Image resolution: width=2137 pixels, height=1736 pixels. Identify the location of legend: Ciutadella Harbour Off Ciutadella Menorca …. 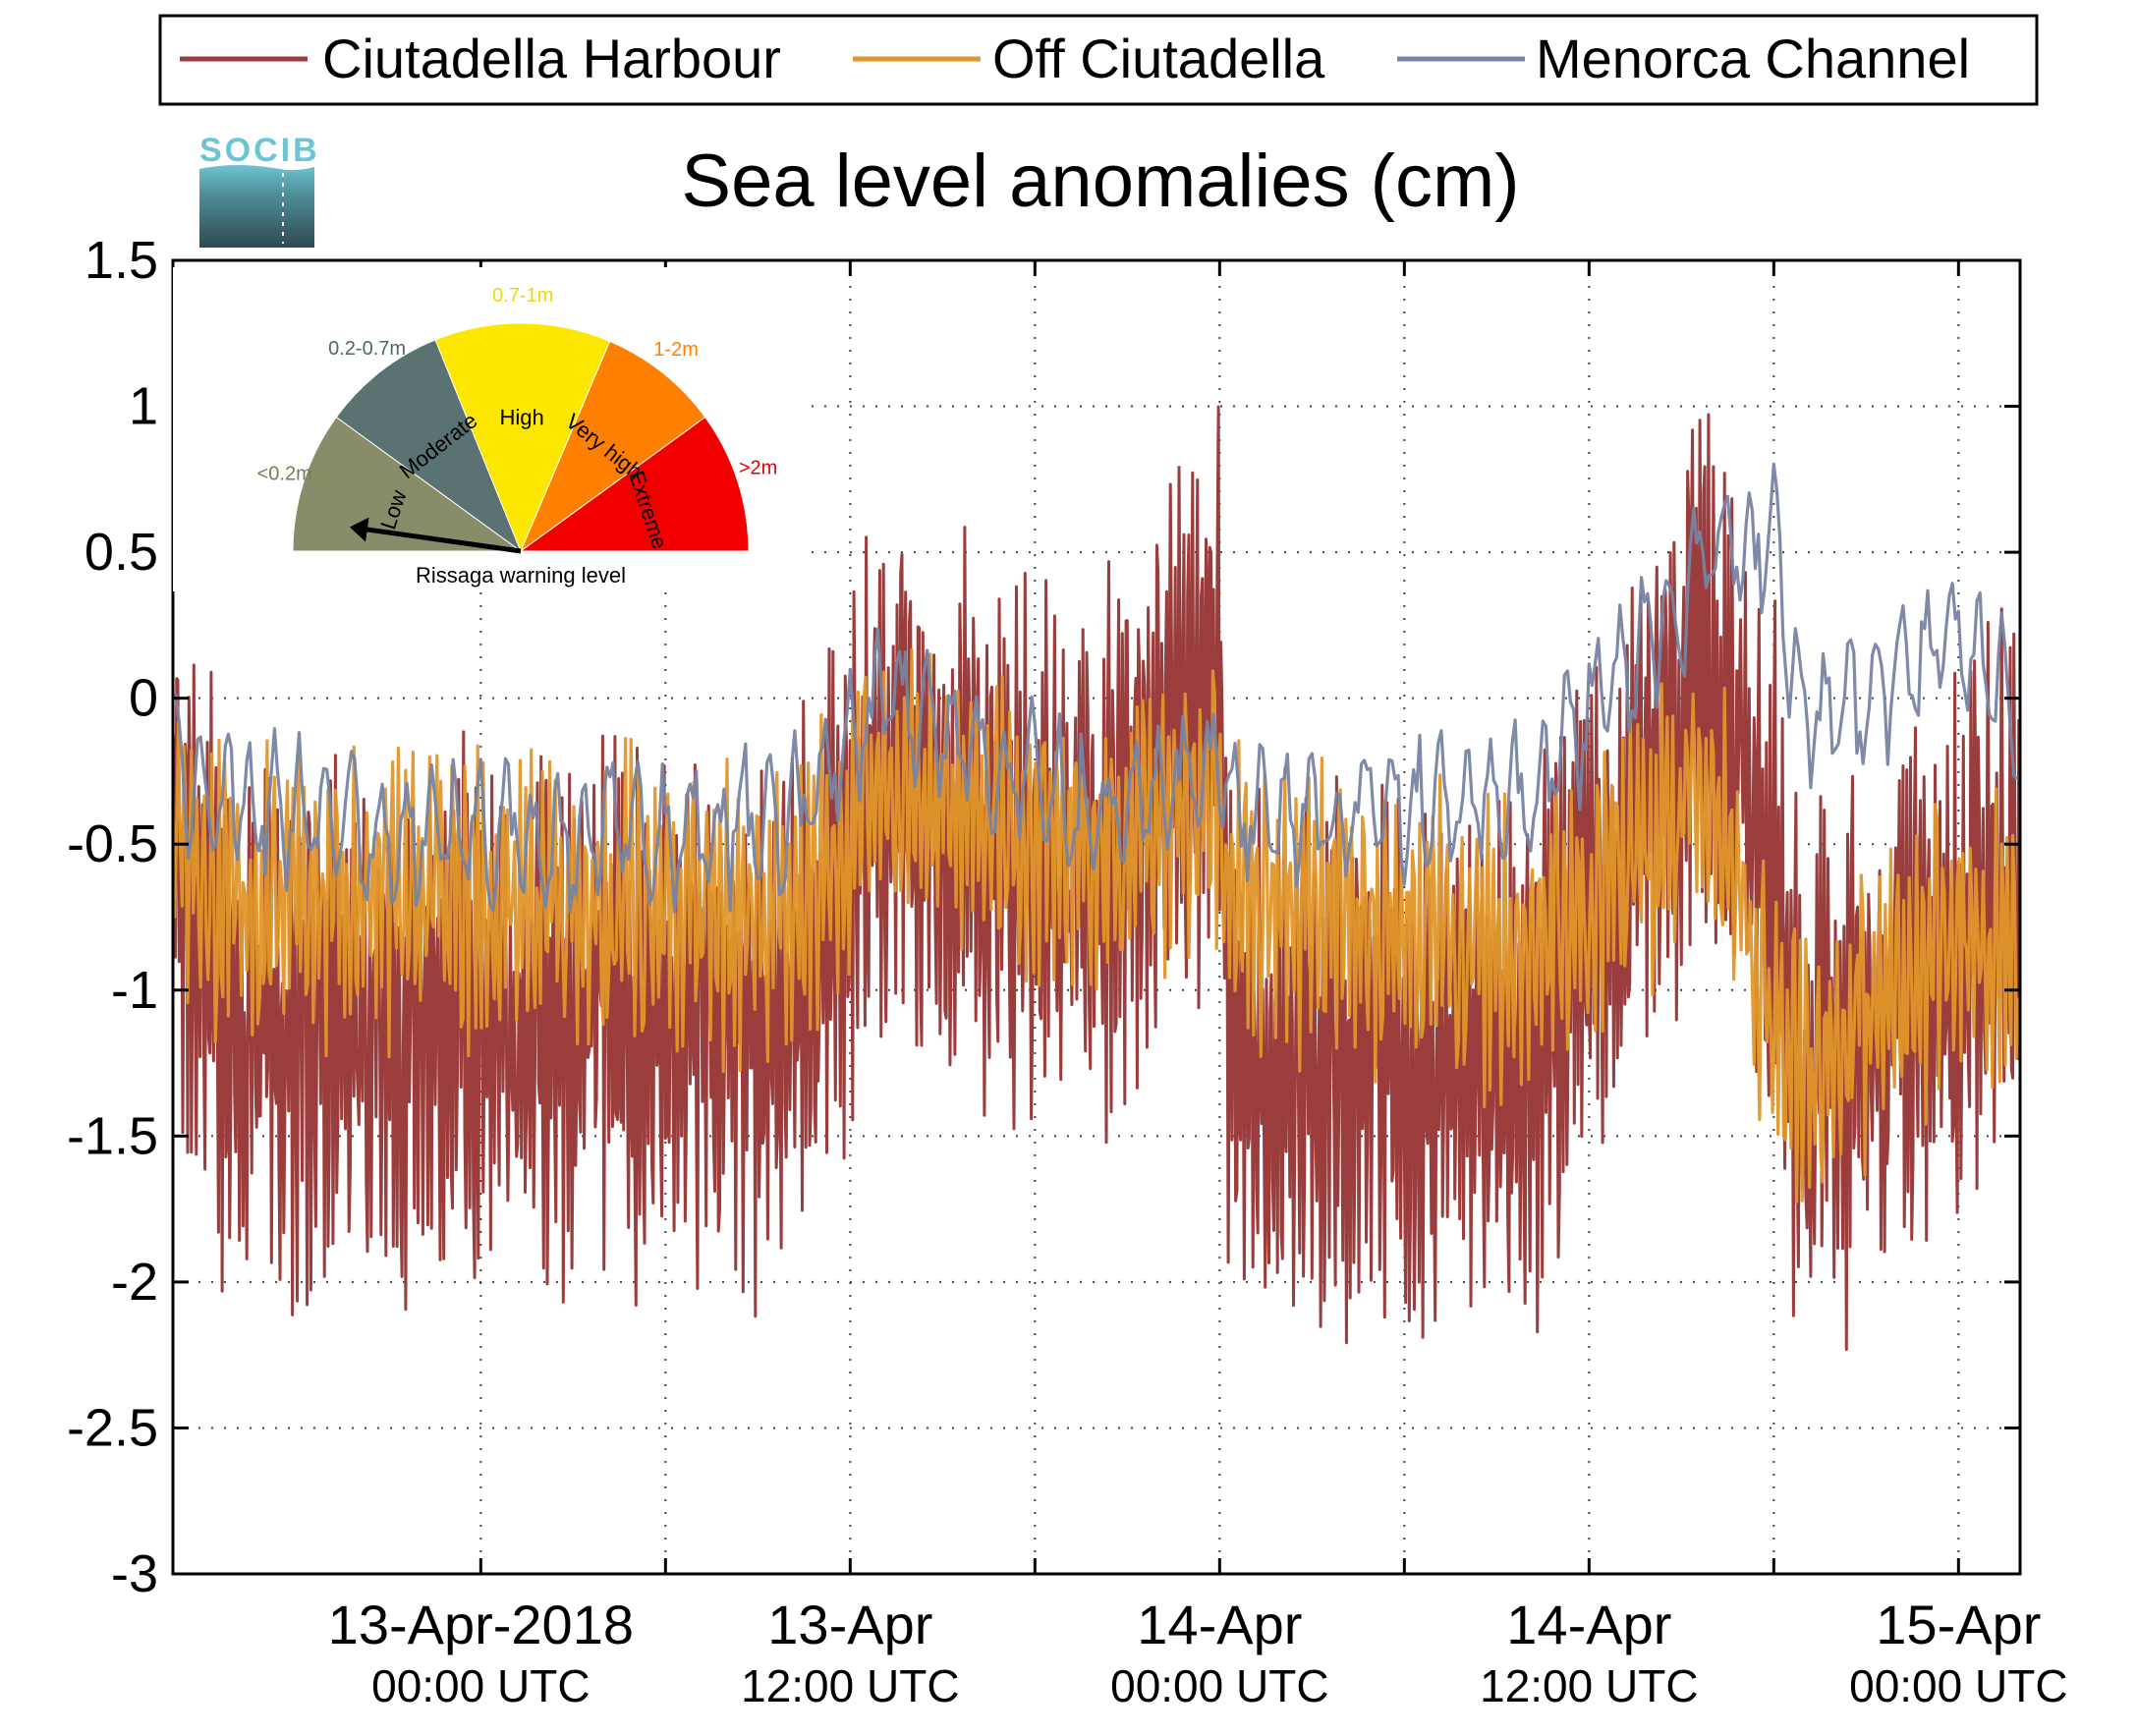
(1098, 60).